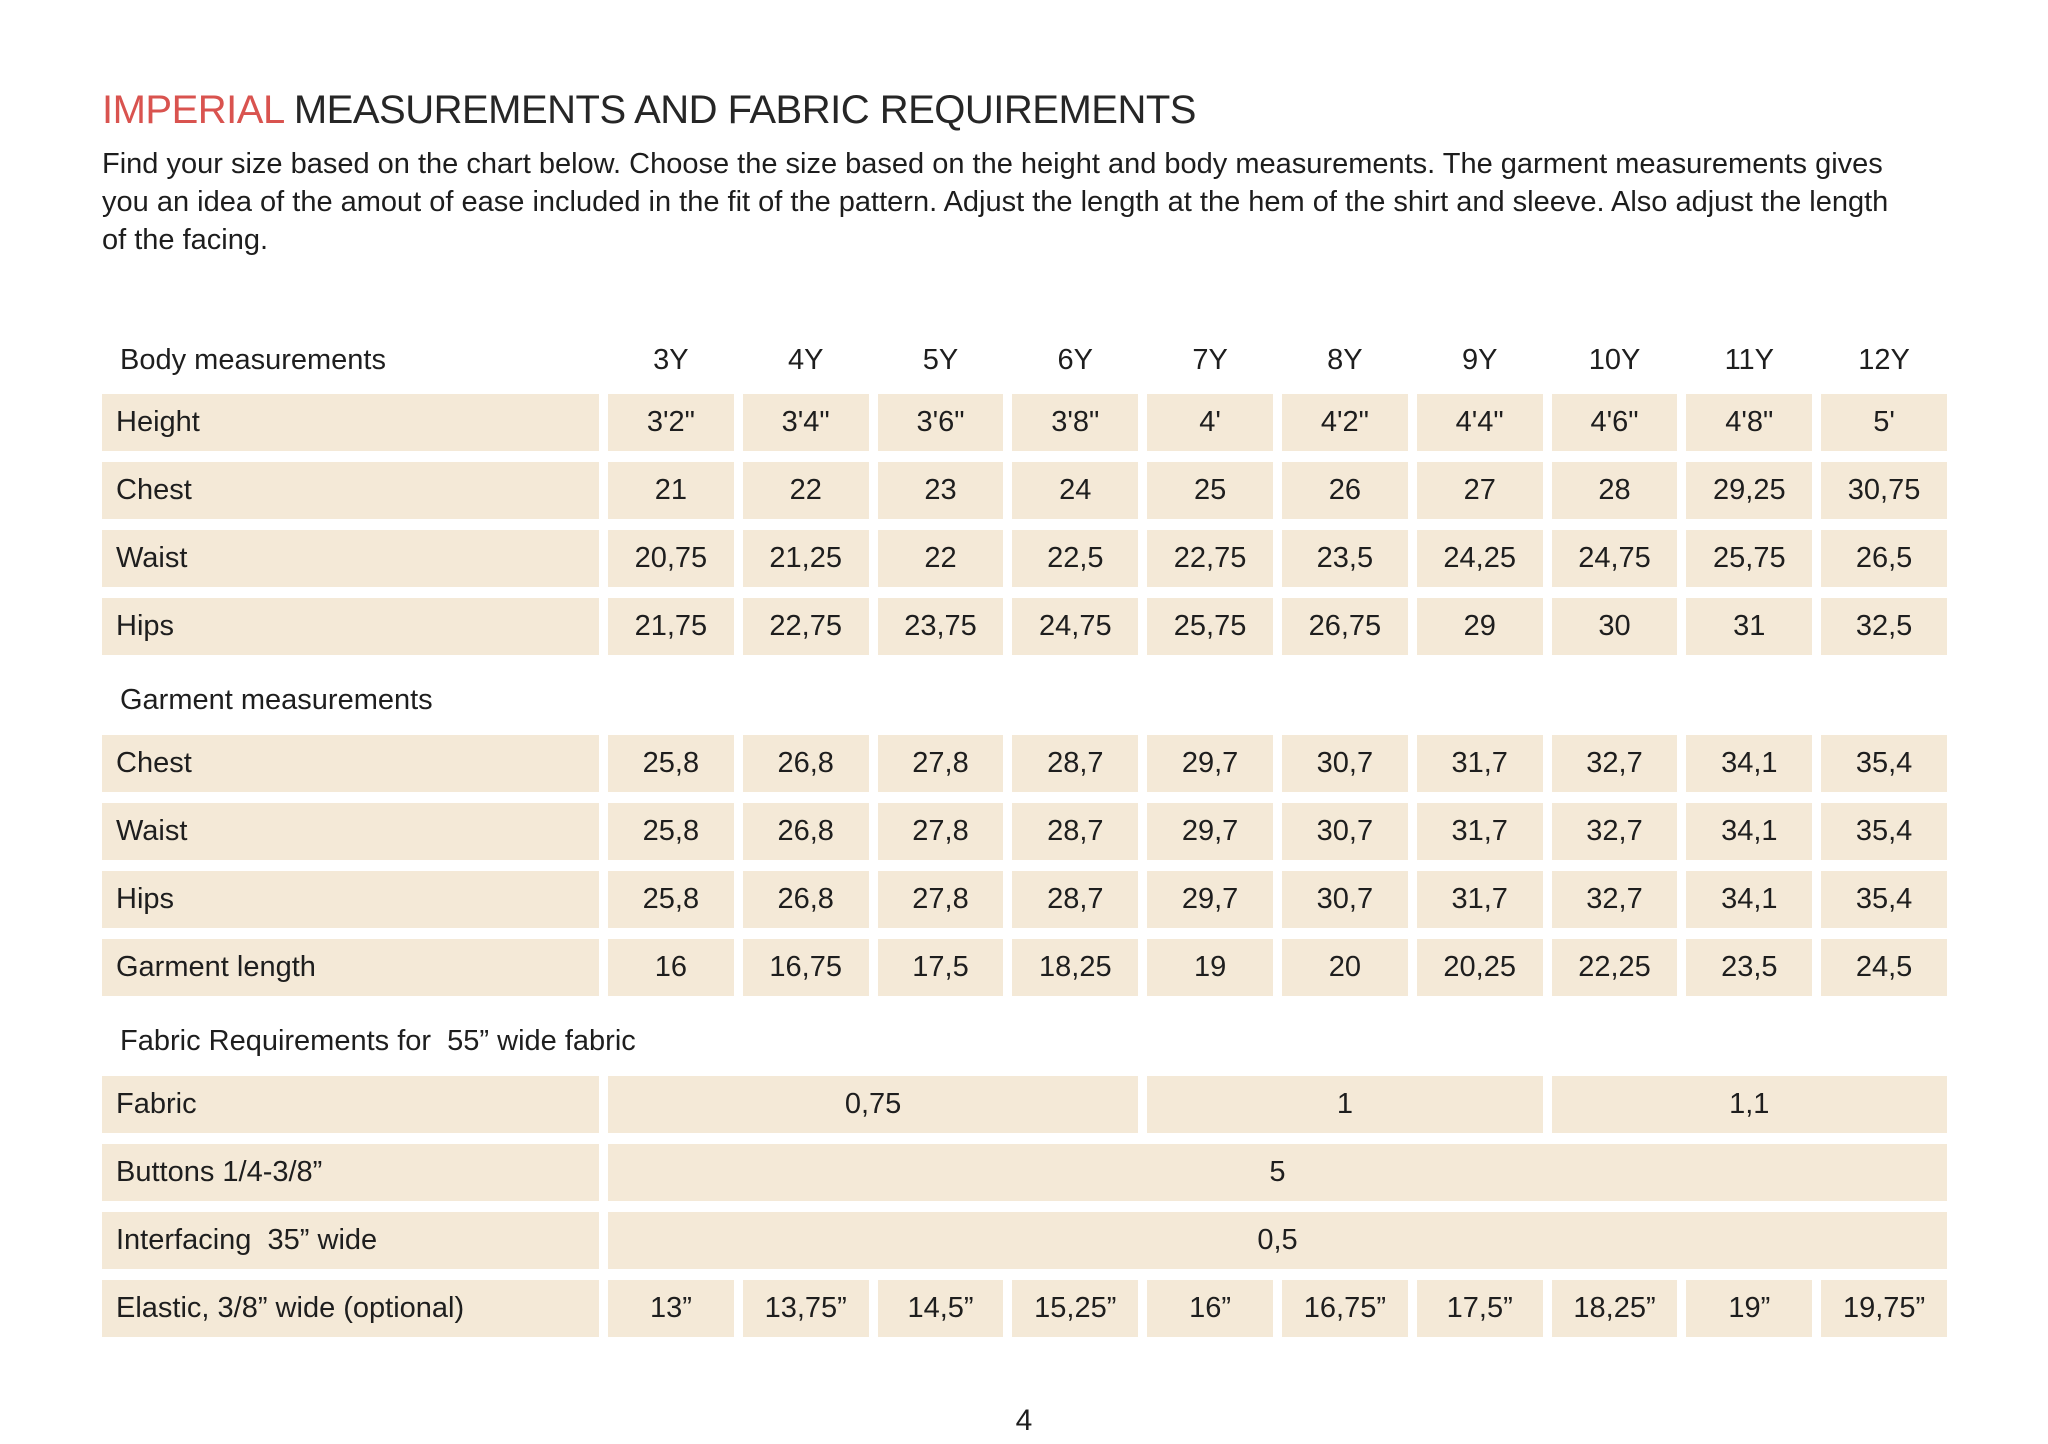  Describe the element at coordinates (1884, 422) in the screenshot. I see `value-cell: 5'` at that location.